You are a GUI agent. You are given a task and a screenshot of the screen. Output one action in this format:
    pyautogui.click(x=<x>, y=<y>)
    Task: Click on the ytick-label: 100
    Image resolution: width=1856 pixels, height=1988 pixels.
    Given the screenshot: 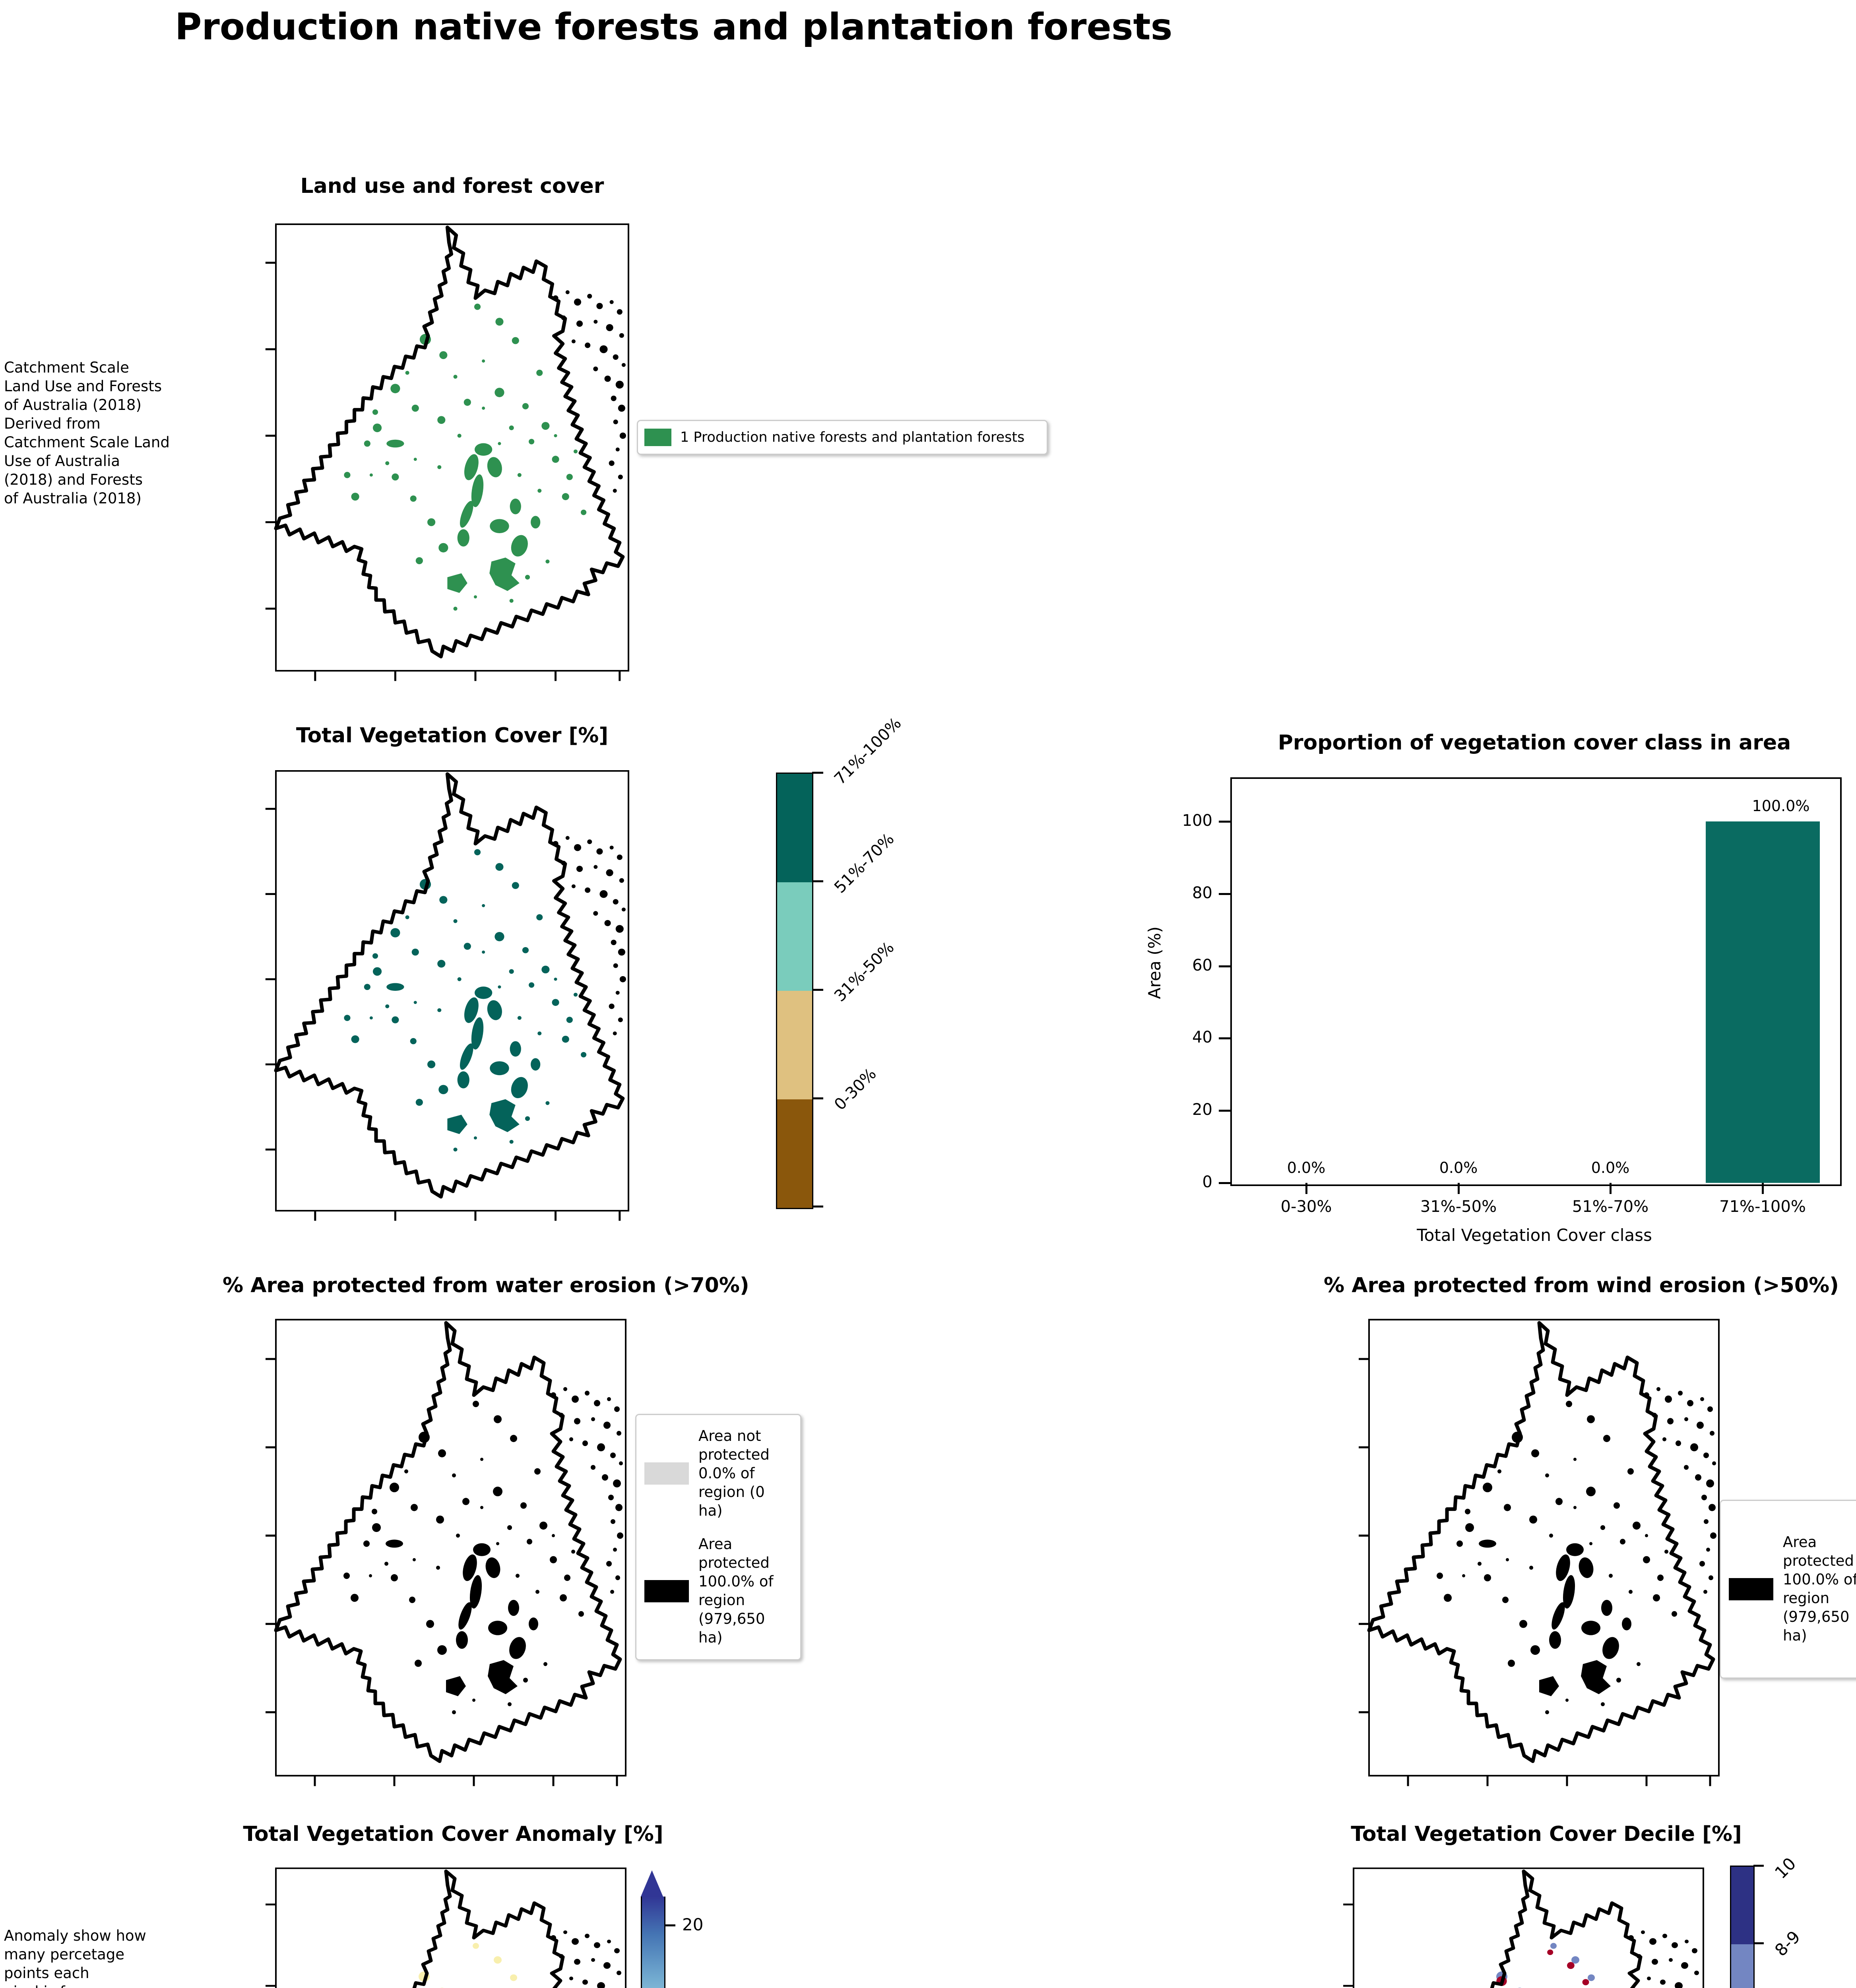 What is the action you would take?
    pyautogui.click(x=1197, y=821)
    